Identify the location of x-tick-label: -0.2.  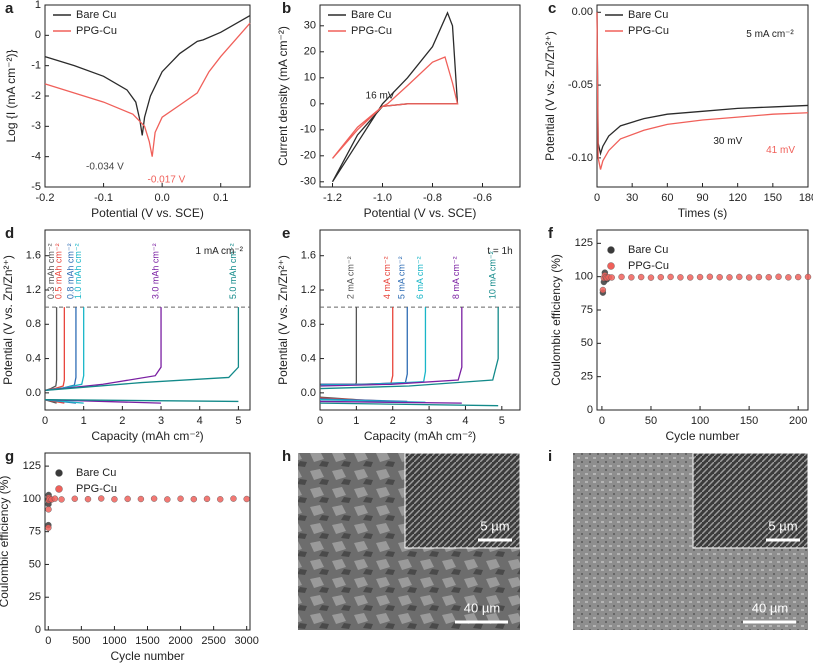
(45, 198).